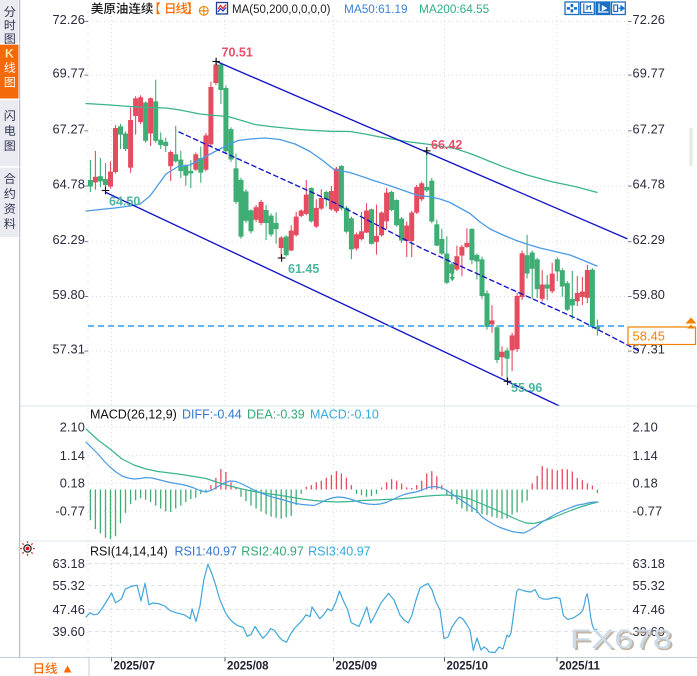 This screenshot has width=697, height=676. What do you see at coordinates (212, 415) in the screenshot?
I see `svg-text: DIFF:-0.44` at bounding box center [212, 415].